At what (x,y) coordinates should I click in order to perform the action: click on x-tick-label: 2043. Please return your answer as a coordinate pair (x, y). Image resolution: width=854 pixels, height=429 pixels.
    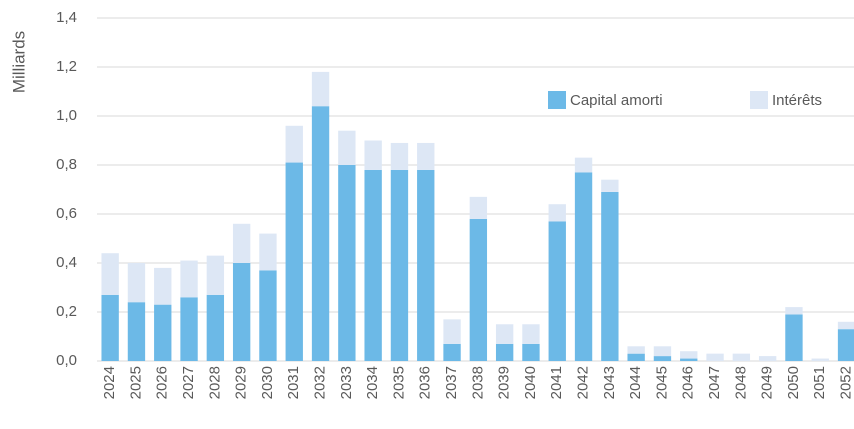
    Looking at the image, I should click on (609, 382).